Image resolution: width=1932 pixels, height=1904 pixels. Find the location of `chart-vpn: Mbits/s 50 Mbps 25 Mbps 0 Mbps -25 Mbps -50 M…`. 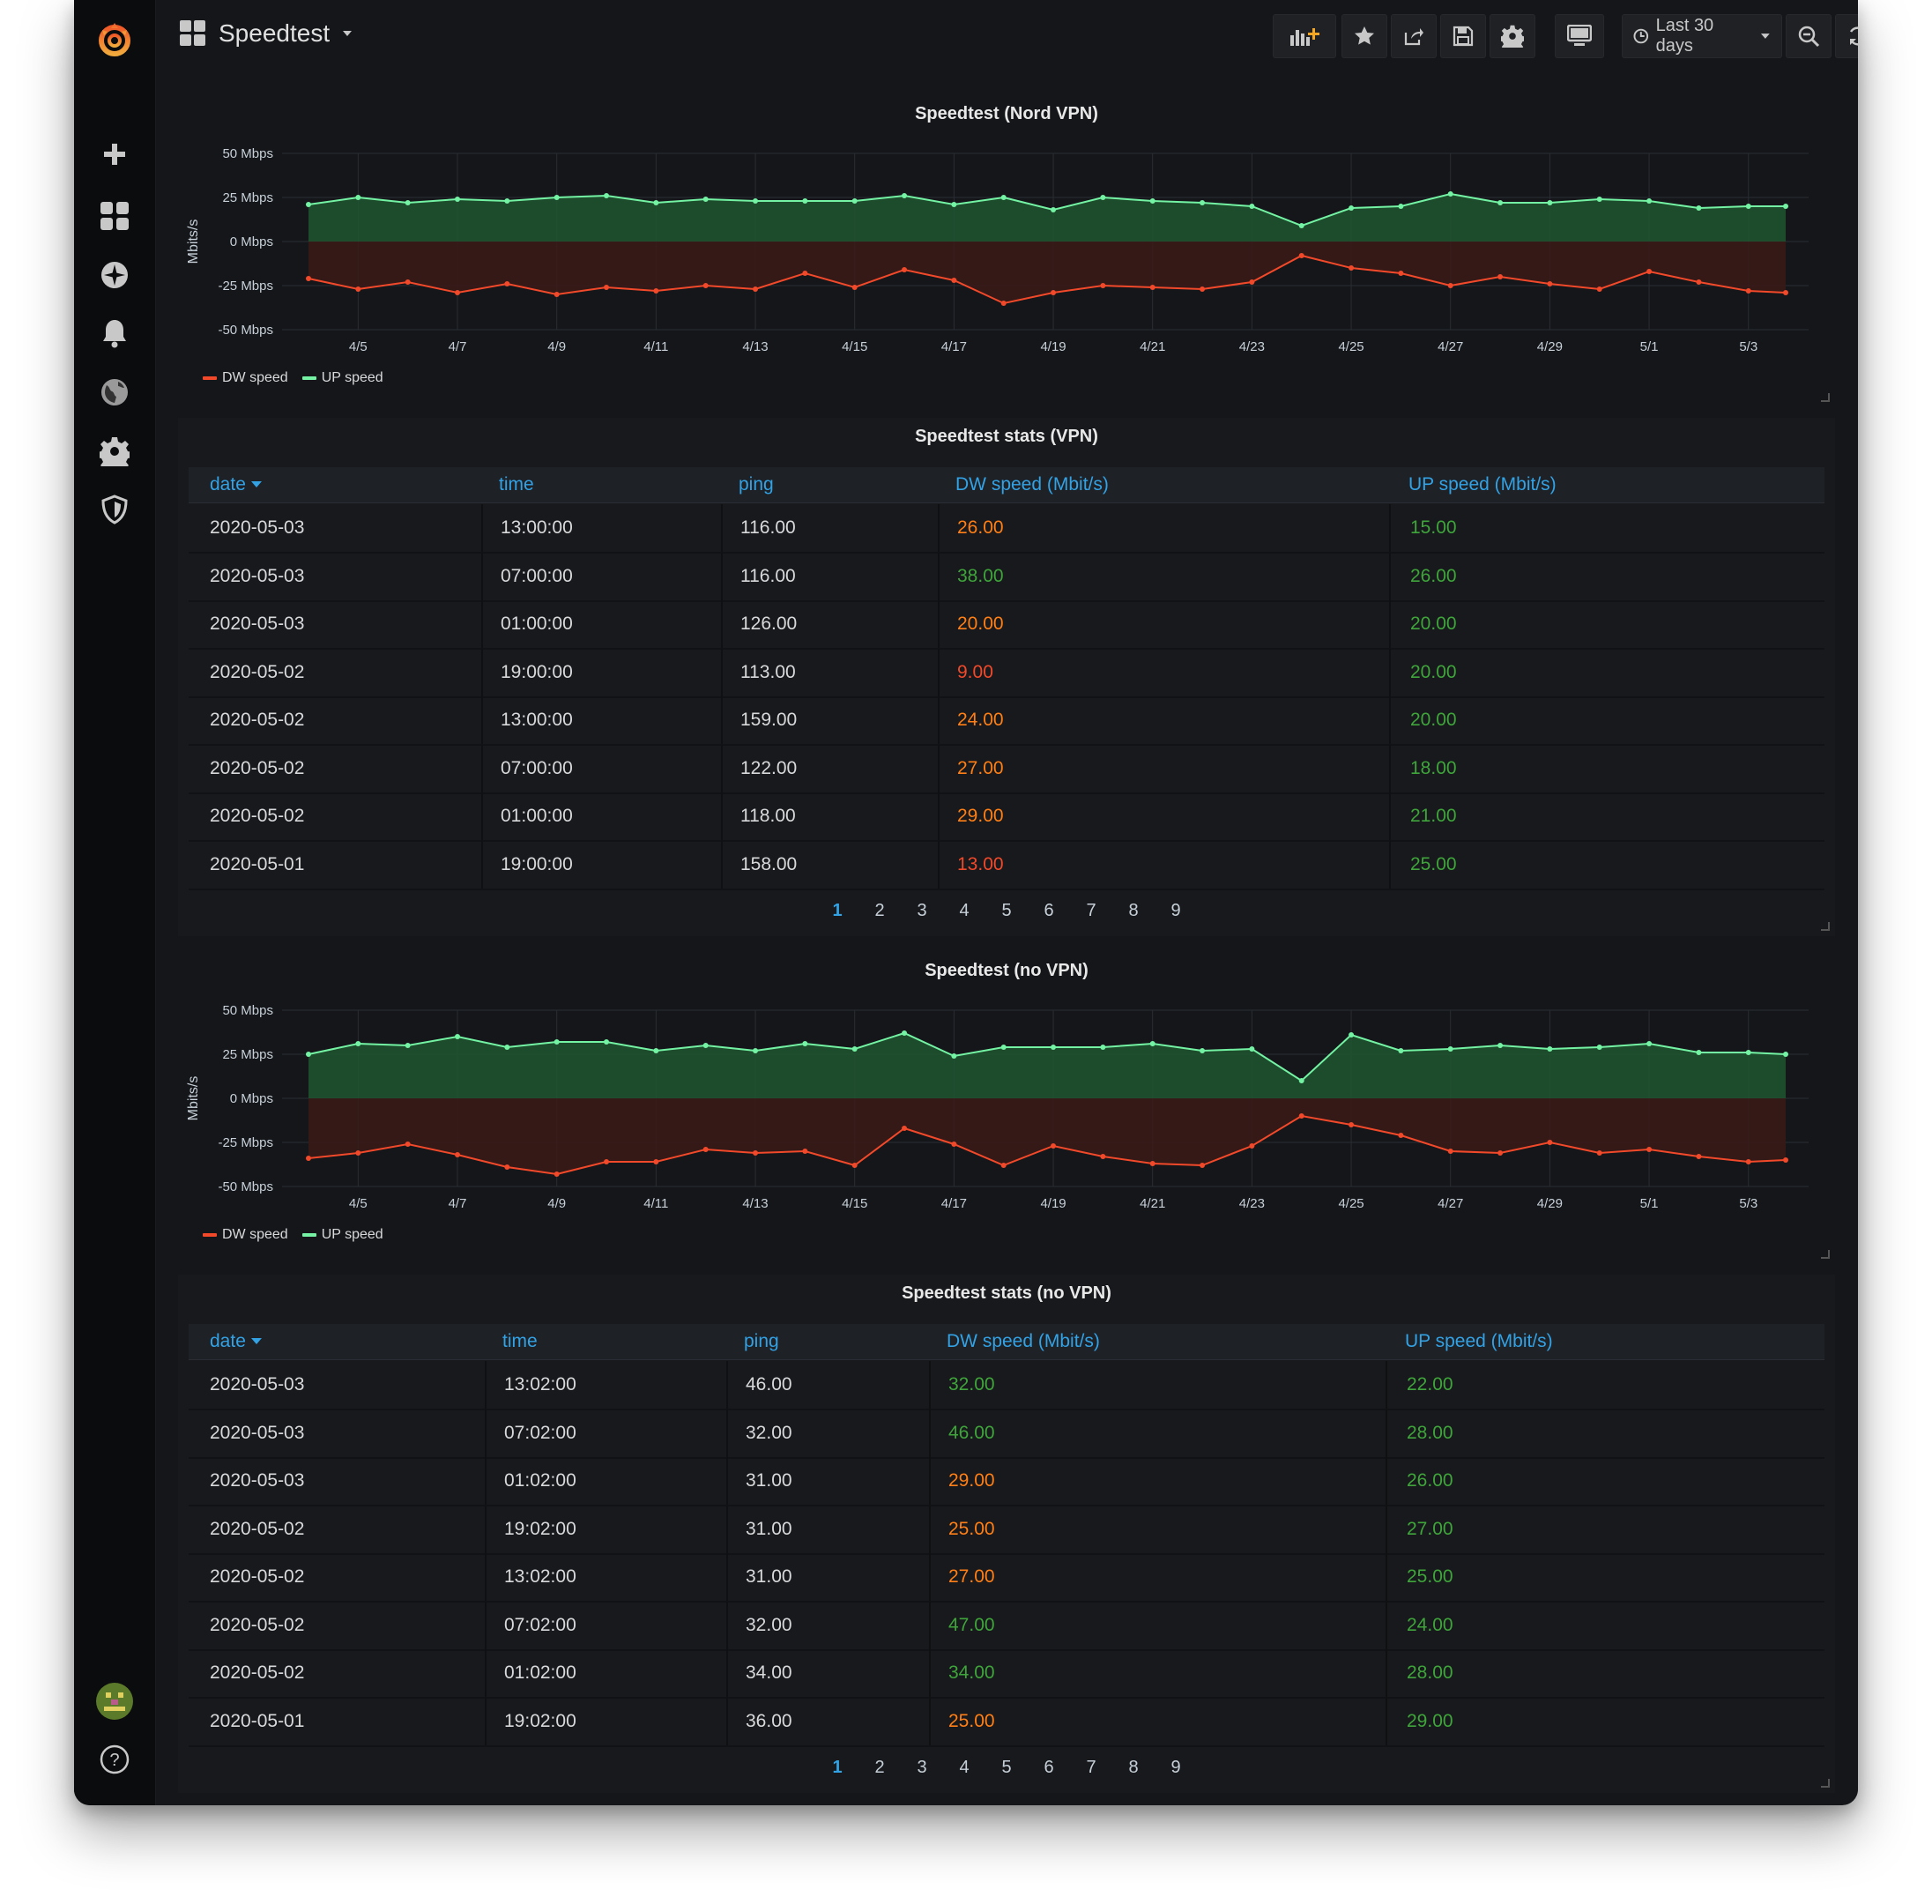

chart-vpn: Mbits/s 50 Mbps 25 Mbps 0 Mbps -25 Mbps -50 M… is located at coordinates (1006, 282).